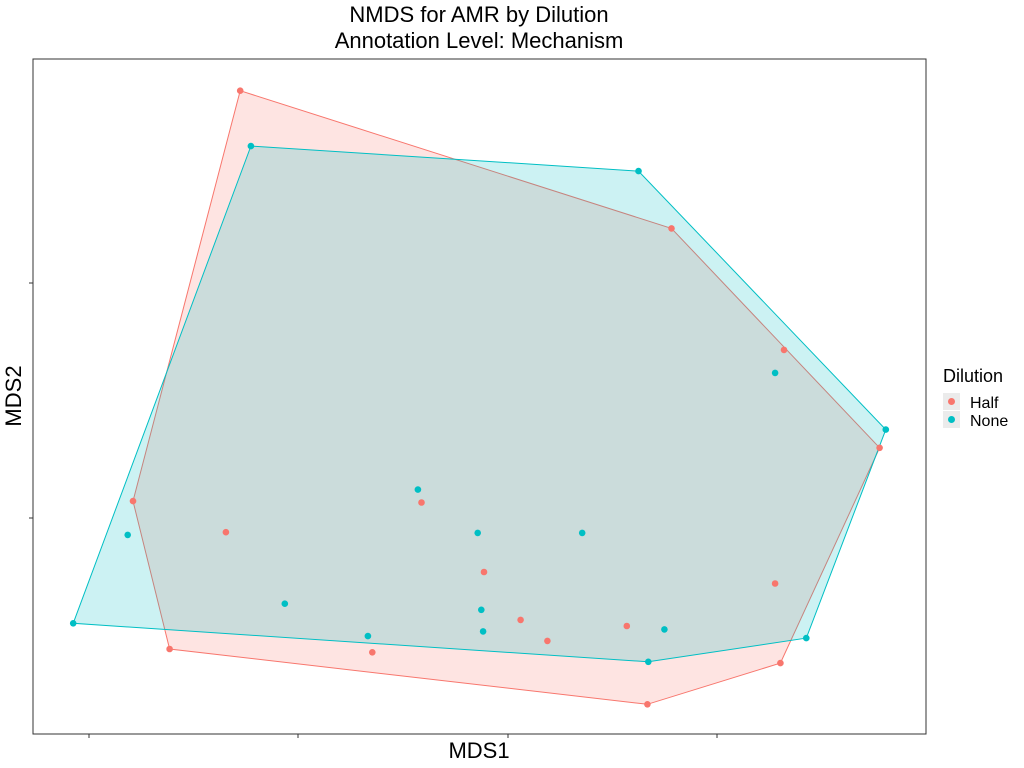 This screenshot has width=1024, height=768. Describe the element at coordinates (973, 376) in the screenshot. I see `legend-title: Dilution` at that location.